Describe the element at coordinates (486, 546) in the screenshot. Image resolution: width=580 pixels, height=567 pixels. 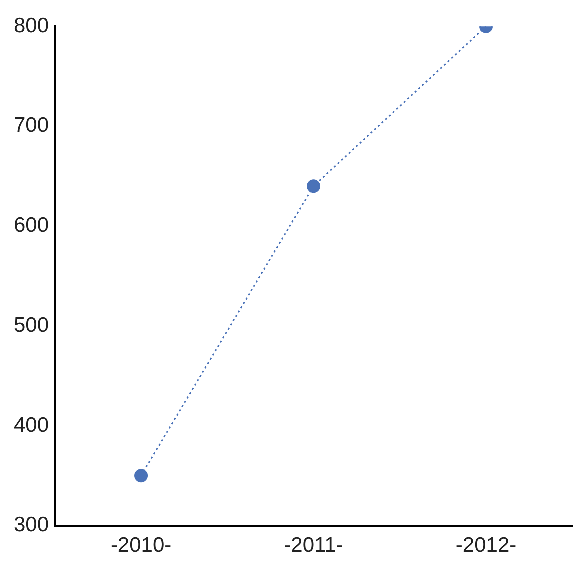
I see `x-tick-label: -2012-` at that location.